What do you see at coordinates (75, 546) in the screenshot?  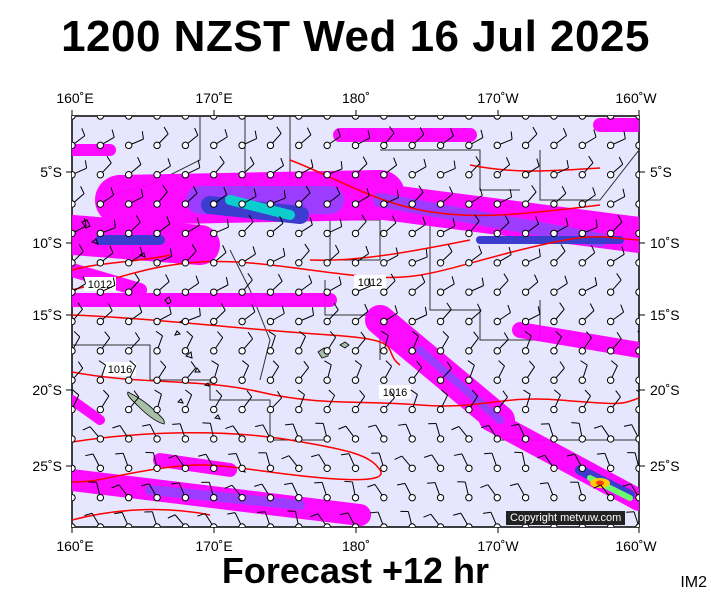 I see `lon-label-bottom: 160˚E` at bounding box center [75, 546].